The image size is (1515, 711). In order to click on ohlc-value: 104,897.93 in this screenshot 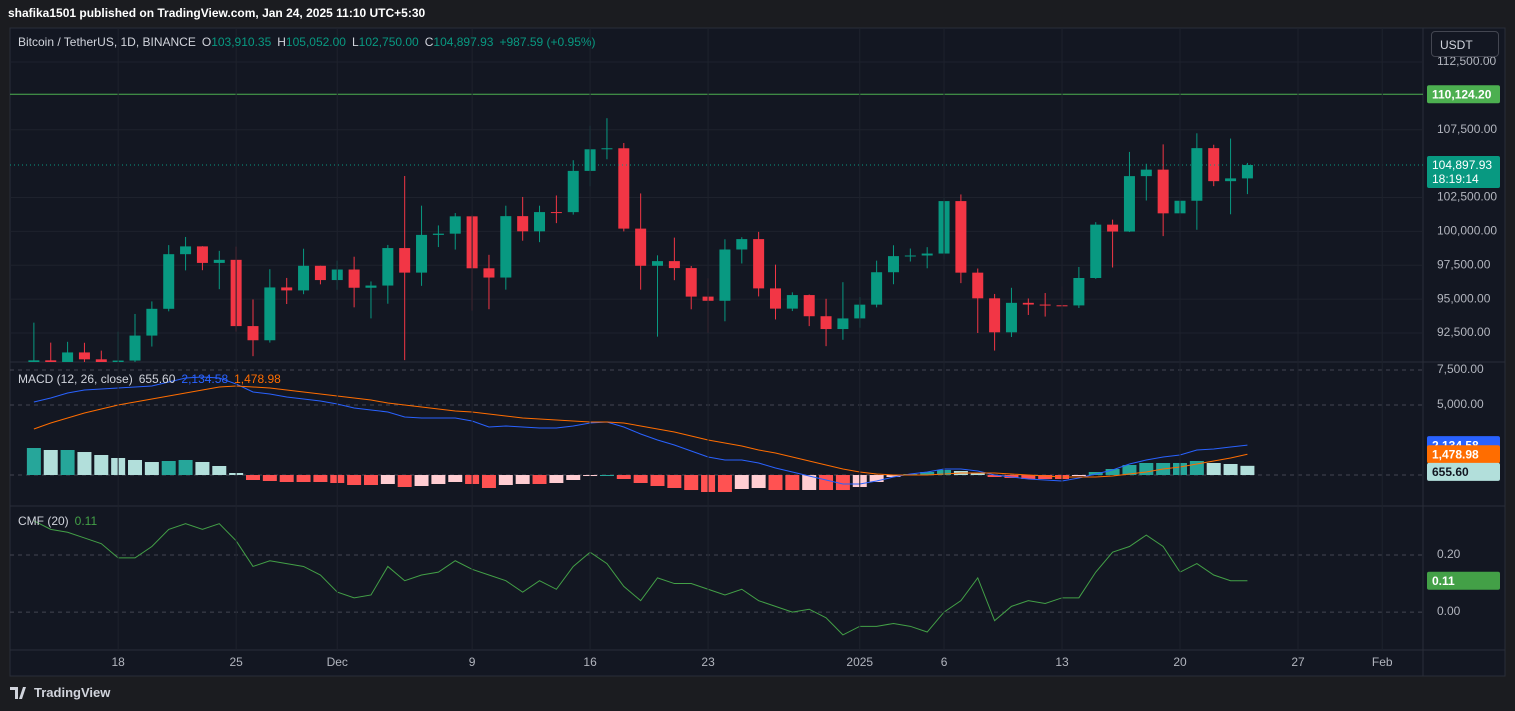, I will do `click(463, 42)`.